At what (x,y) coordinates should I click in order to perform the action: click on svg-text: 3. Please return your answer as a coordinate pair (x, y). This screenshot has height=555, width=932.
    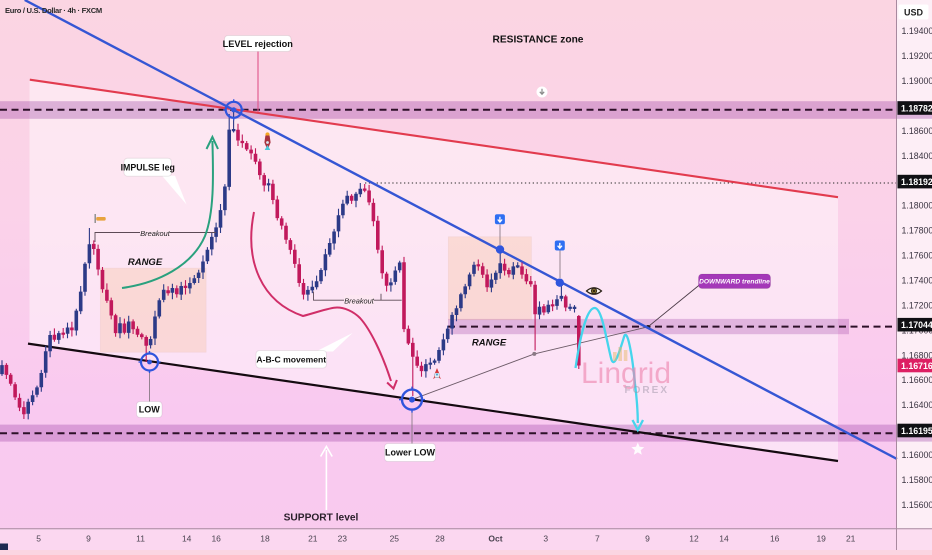
    Looking at the image, I should click on (545, 539).